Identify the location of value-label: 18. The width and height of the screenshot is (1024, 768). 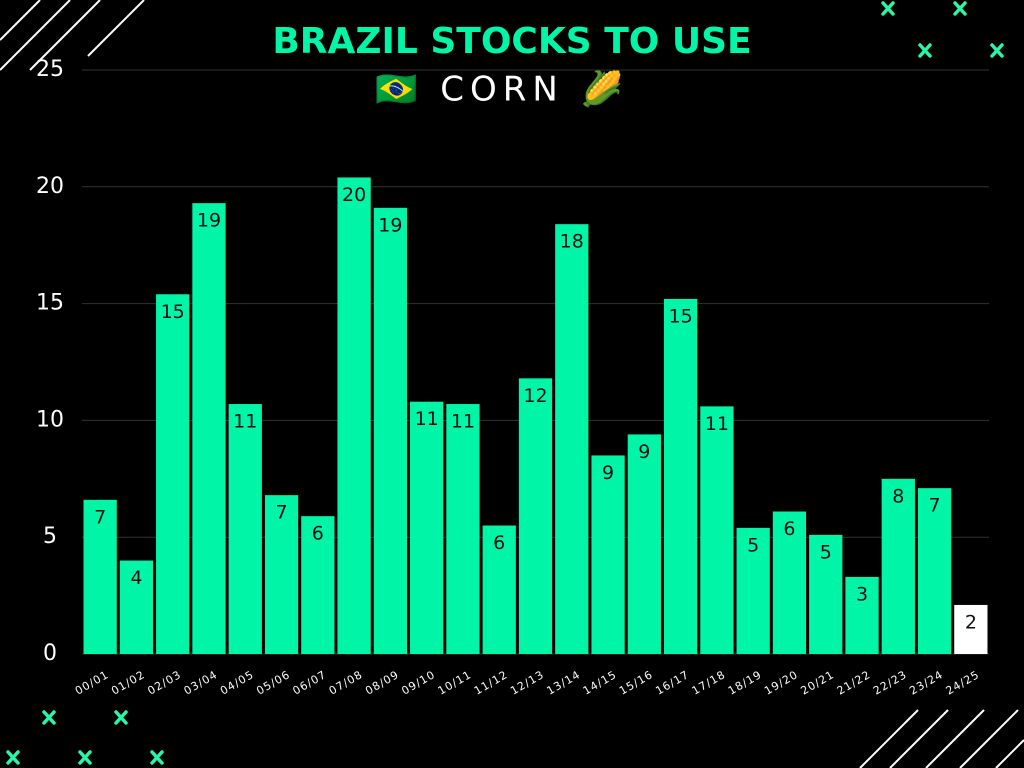
(572, 242).